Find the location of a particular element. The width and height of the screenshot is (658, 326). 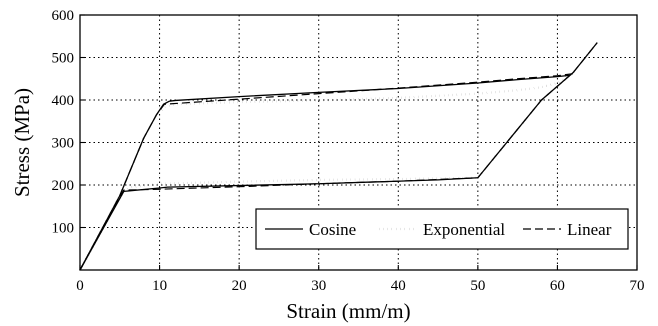

y-tick-label: 500 is located at coordinates (63, 59).